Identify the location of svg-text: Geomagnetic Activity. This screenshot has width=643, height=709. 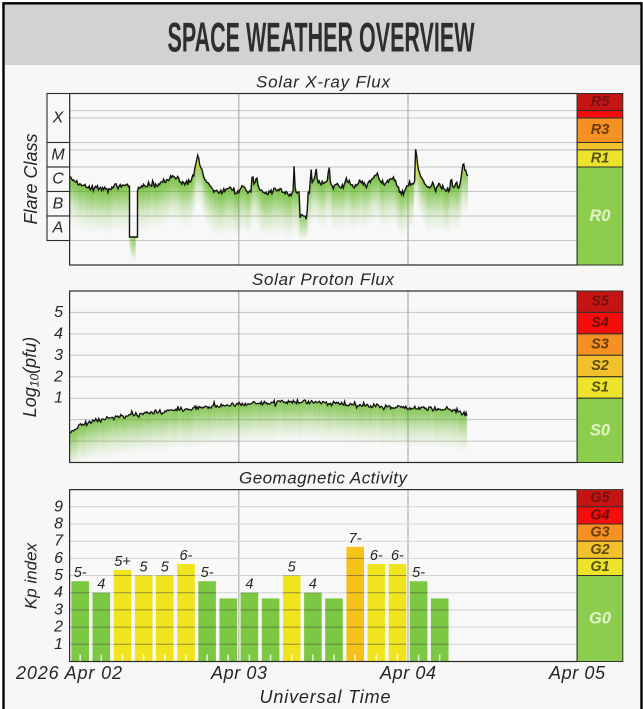
(324, 478).